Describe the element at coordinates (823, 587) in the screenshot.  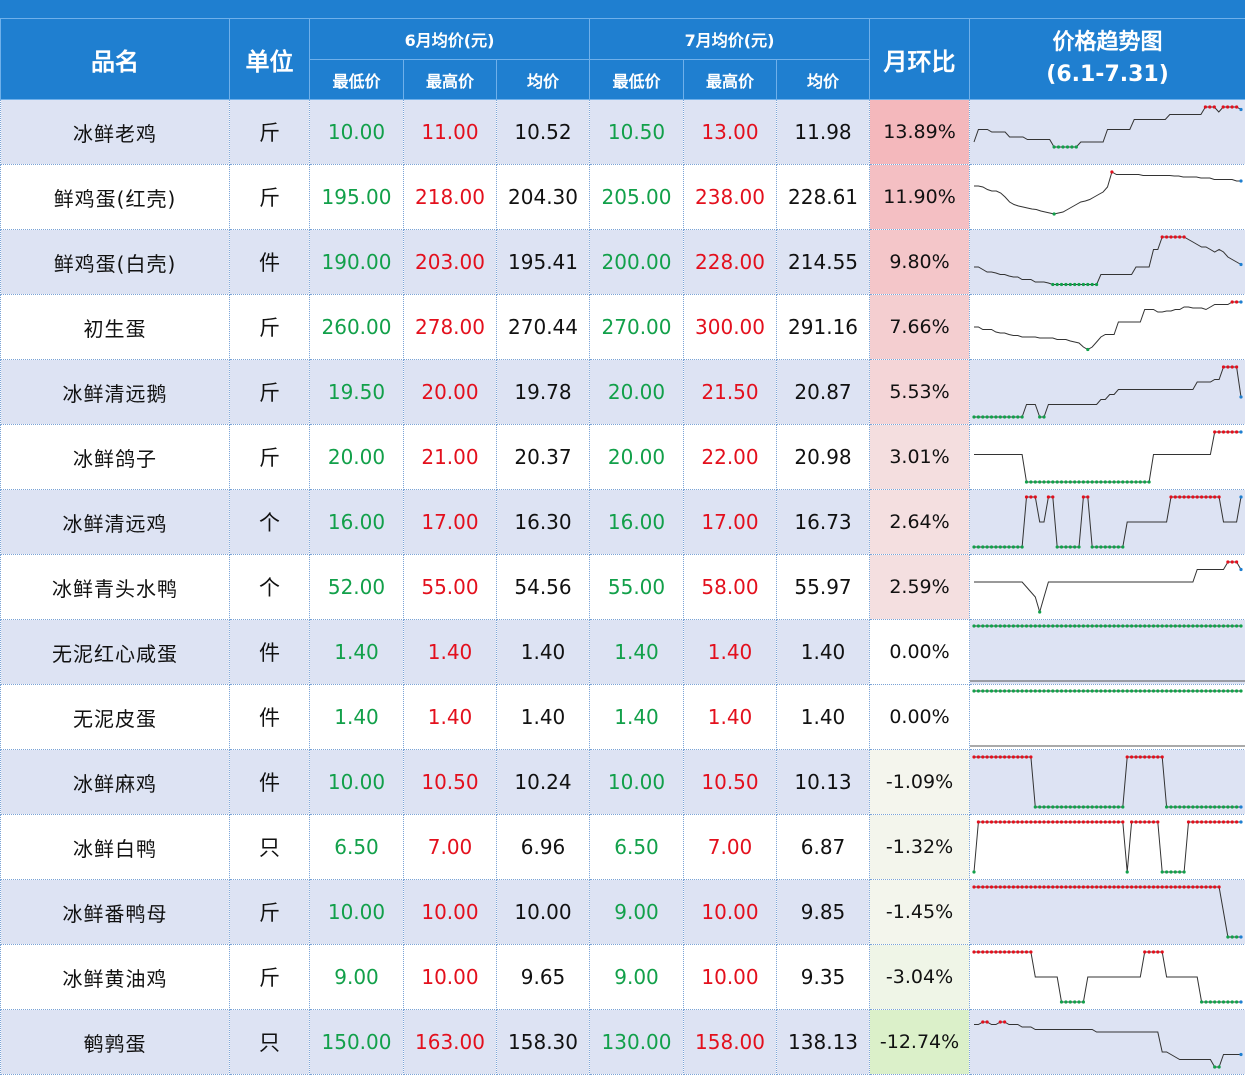
I see `july-avg-price: 55.97` at that location.